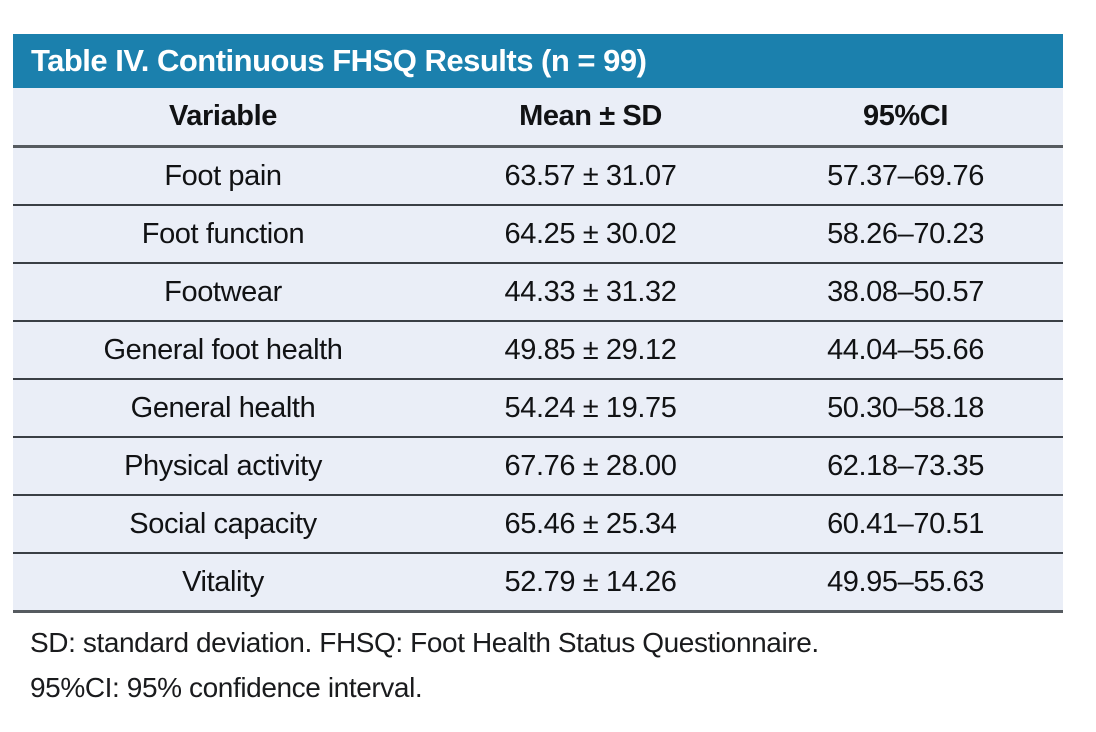  What do you see at coordinates (905, 291) in the screenshot?
I see `row-ci: 38.08–50.57` at bounding box center [905, 291].